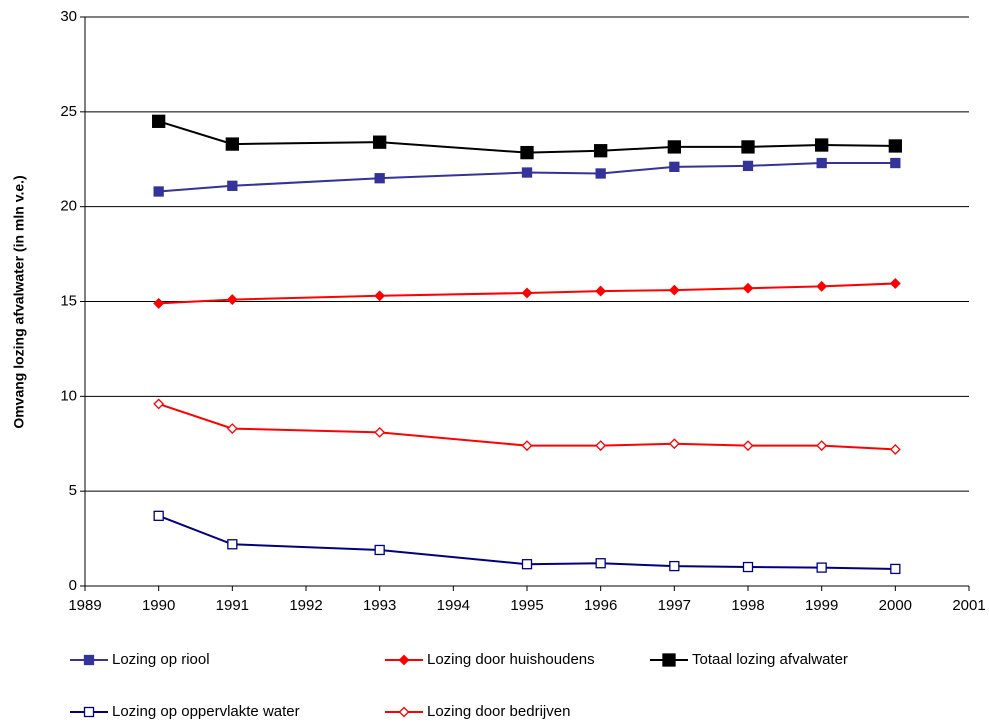  Describe the element at coordinates (68, 206) in the screenshot. I see `y-tick-label: 20` at that location.